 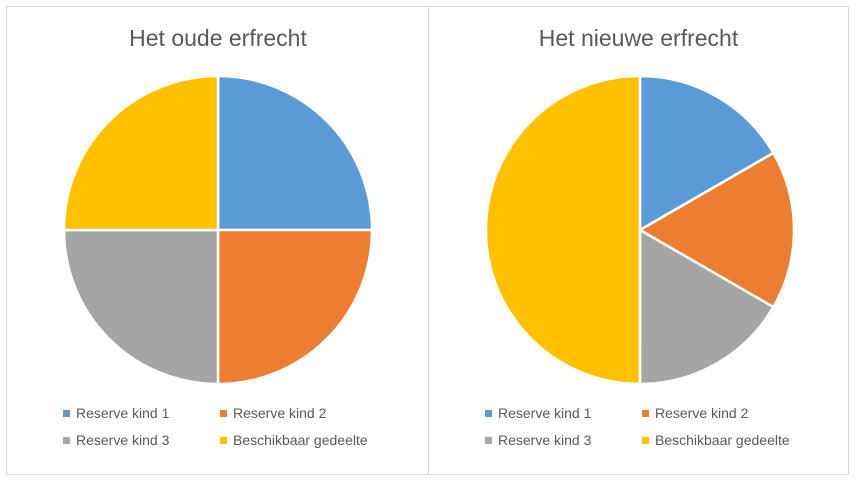 What do you see at coordinates (638, 38) in the screenshot?
I see `chart-title: Het nieuwe erfrecht` at bounding box center [638, 38].